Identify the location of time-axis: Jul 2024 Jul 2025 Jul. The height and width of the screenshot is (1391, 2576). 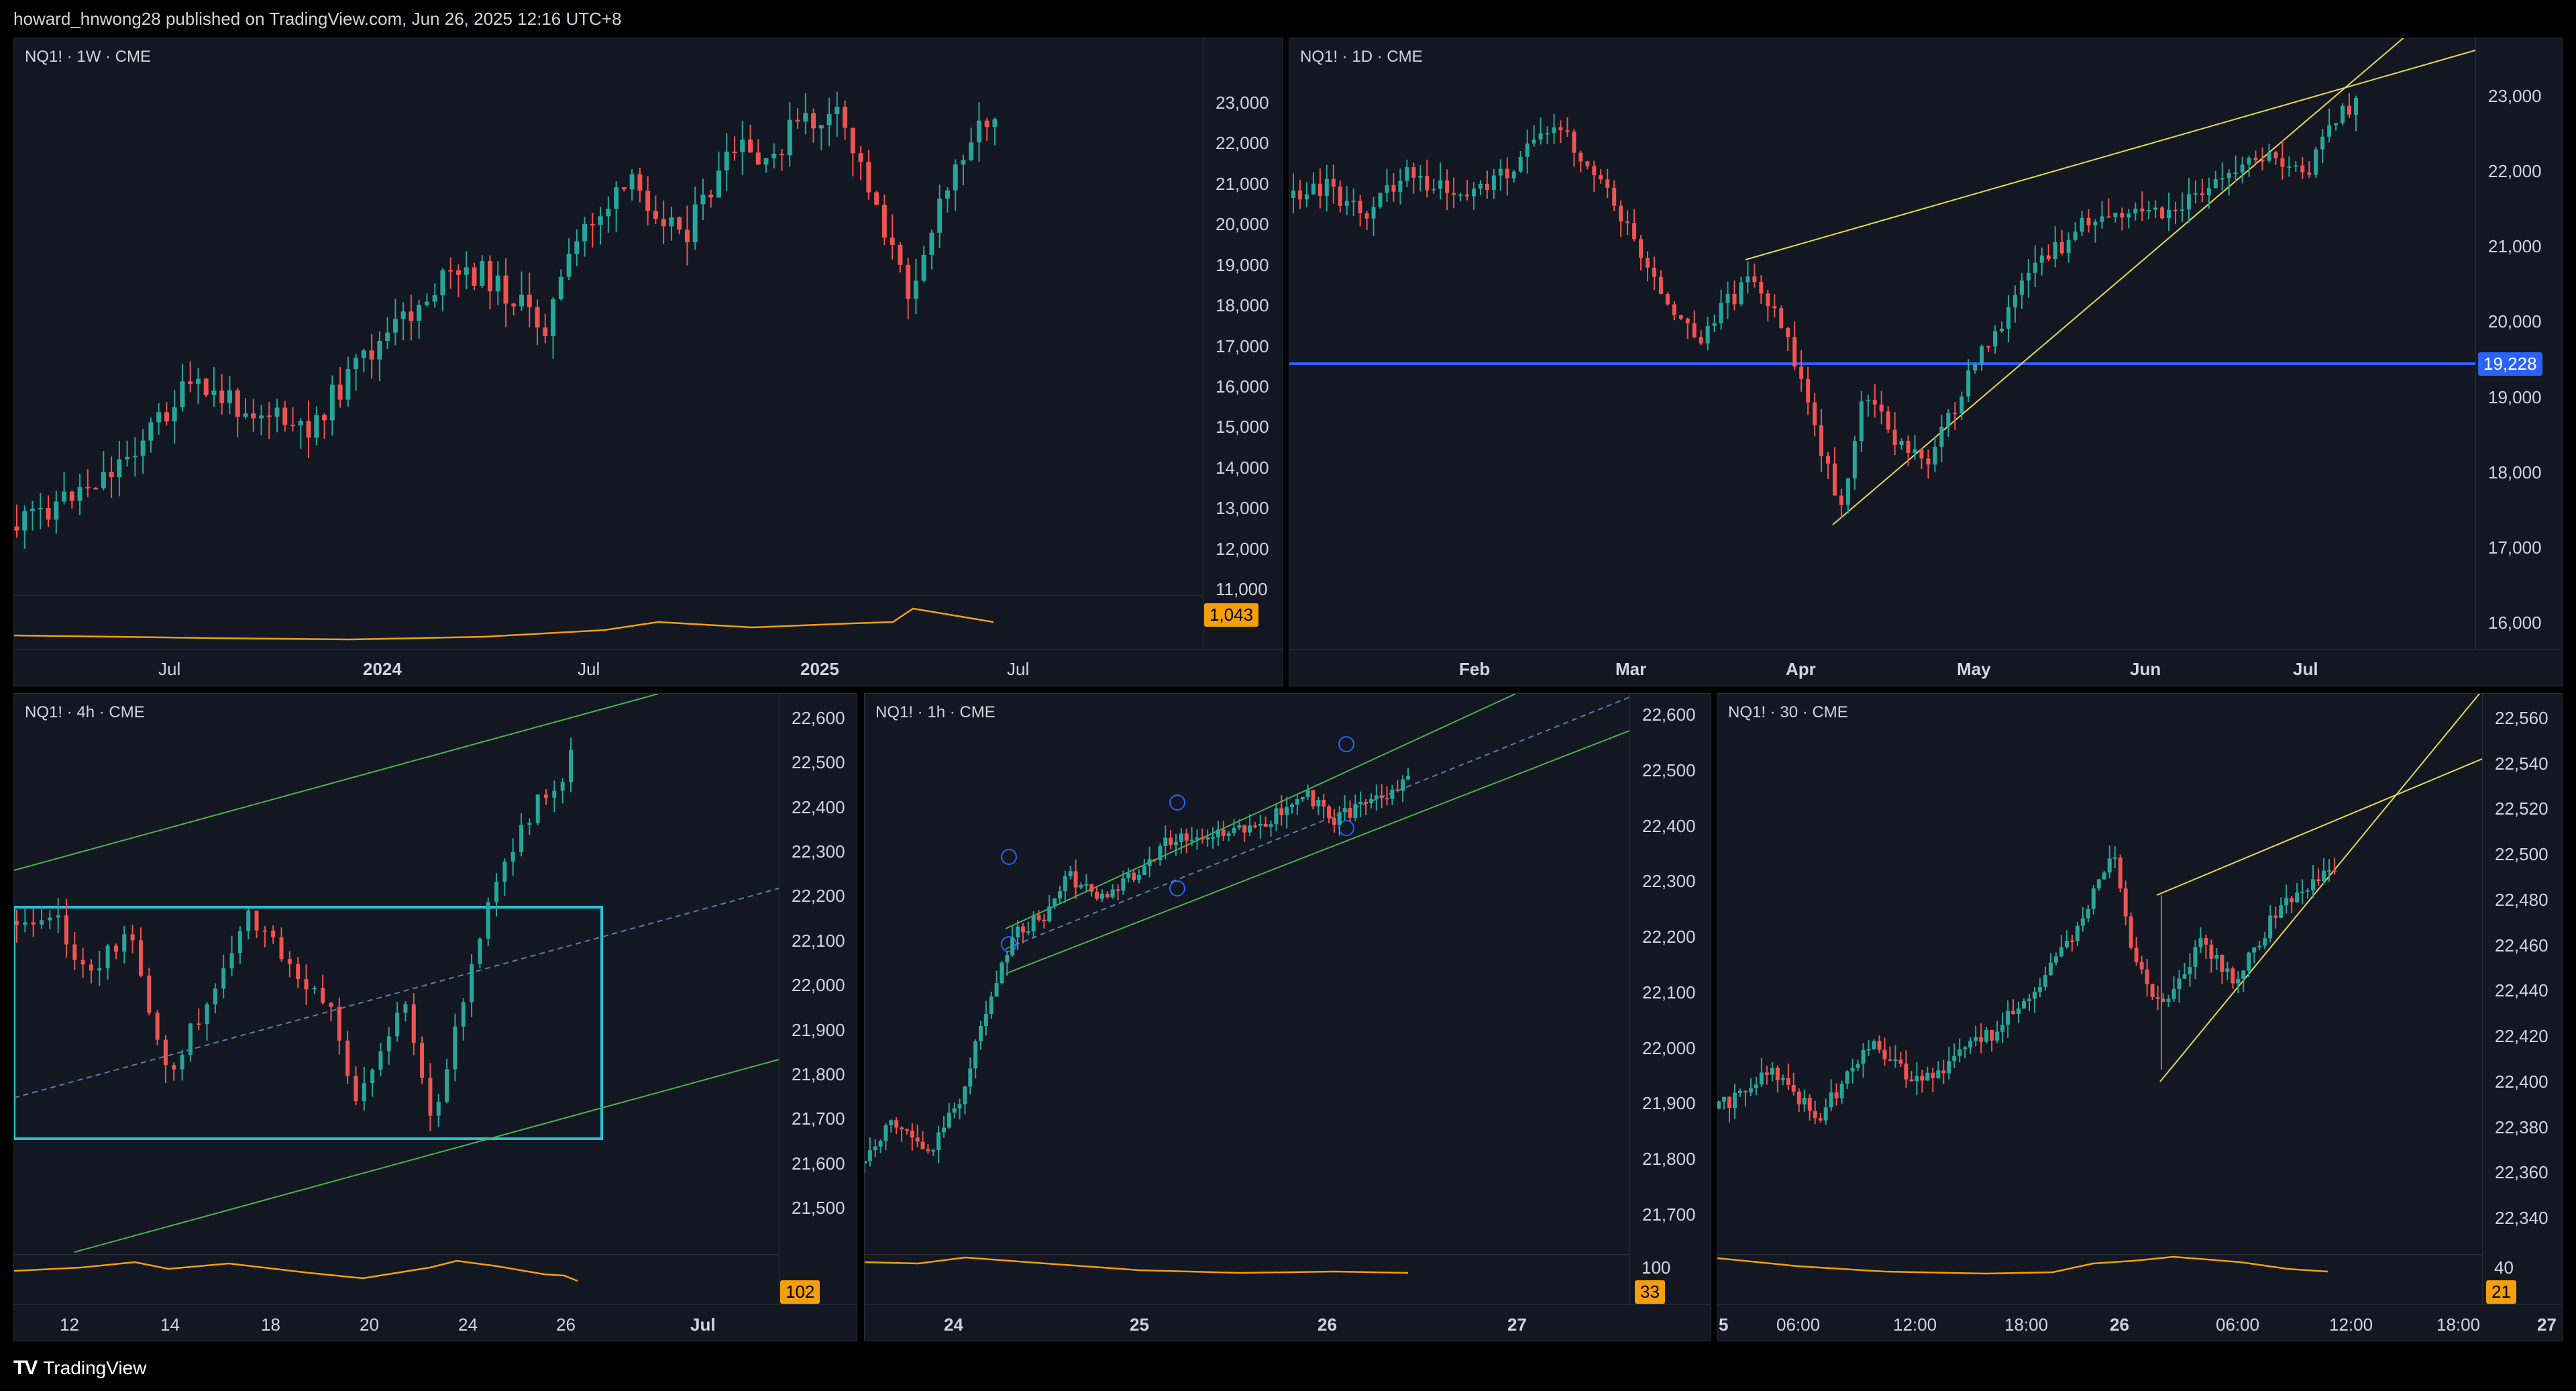
(648, 667).